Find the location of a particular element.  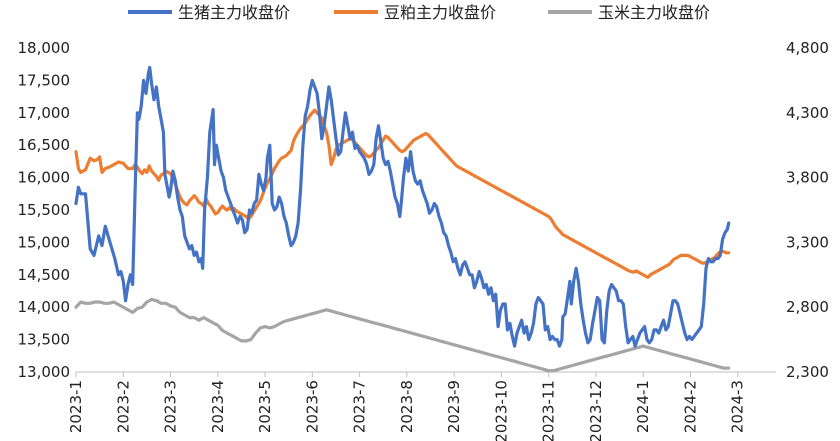

x-tick-label: 2023-8 is located at coordinates (407, 406).